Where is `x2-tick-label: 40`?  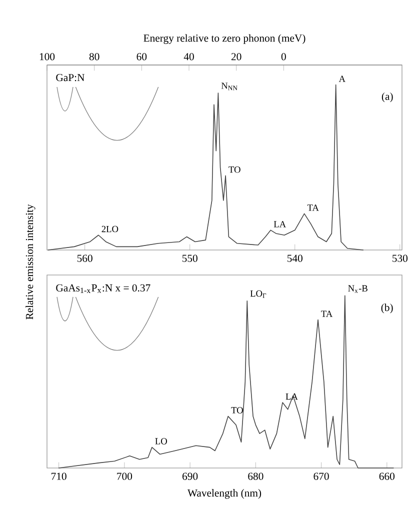 x2-tick-label: 40 is located at coordinates (189, 56).